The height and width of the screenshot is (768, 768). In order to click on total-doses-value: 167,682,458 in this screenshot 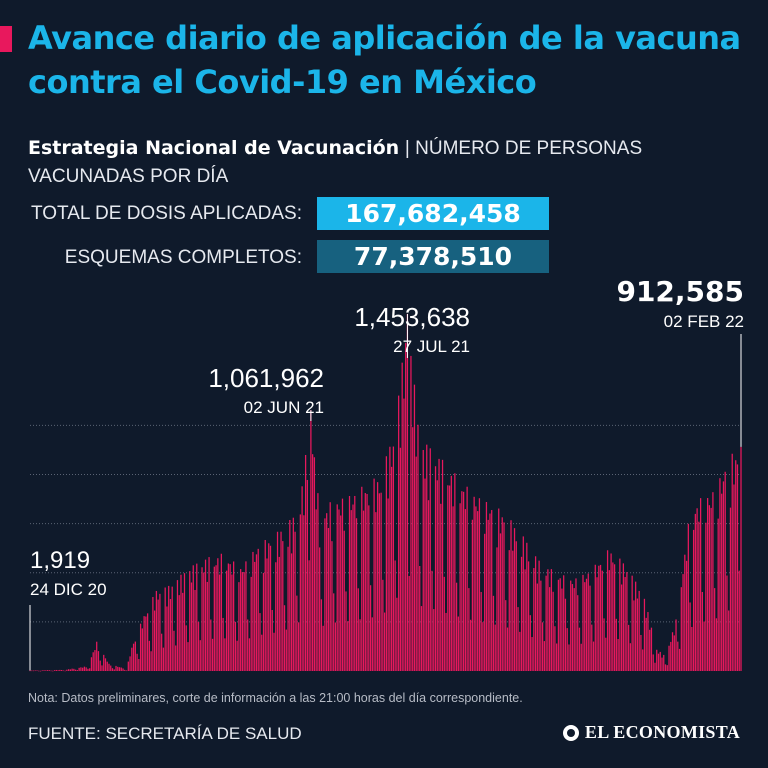, I will do `click(433, 213)`.